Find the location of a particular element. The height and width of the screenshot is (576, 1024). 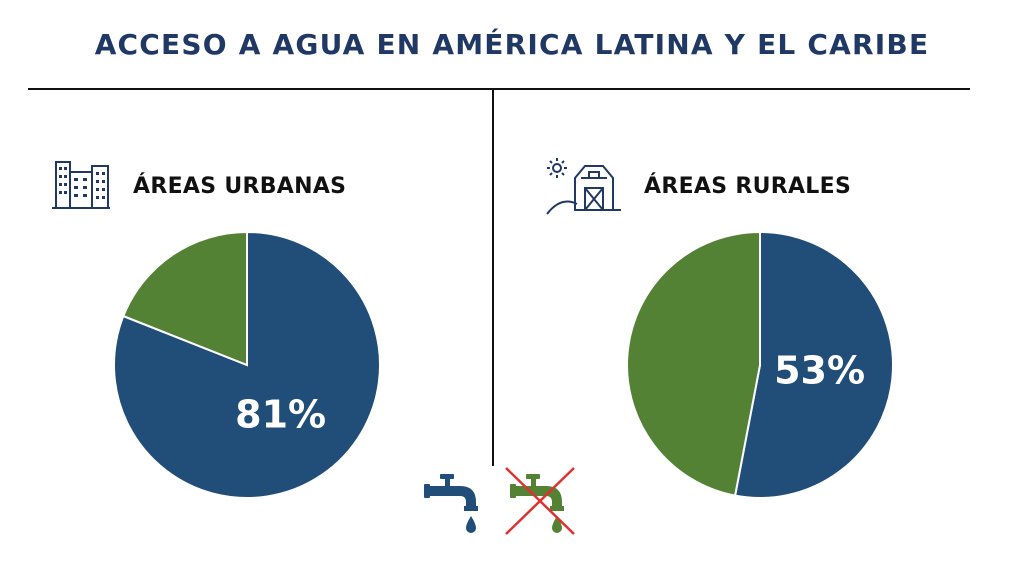

rural-section-title: ÁREAS RURALES is located at coordinates (748, 186).